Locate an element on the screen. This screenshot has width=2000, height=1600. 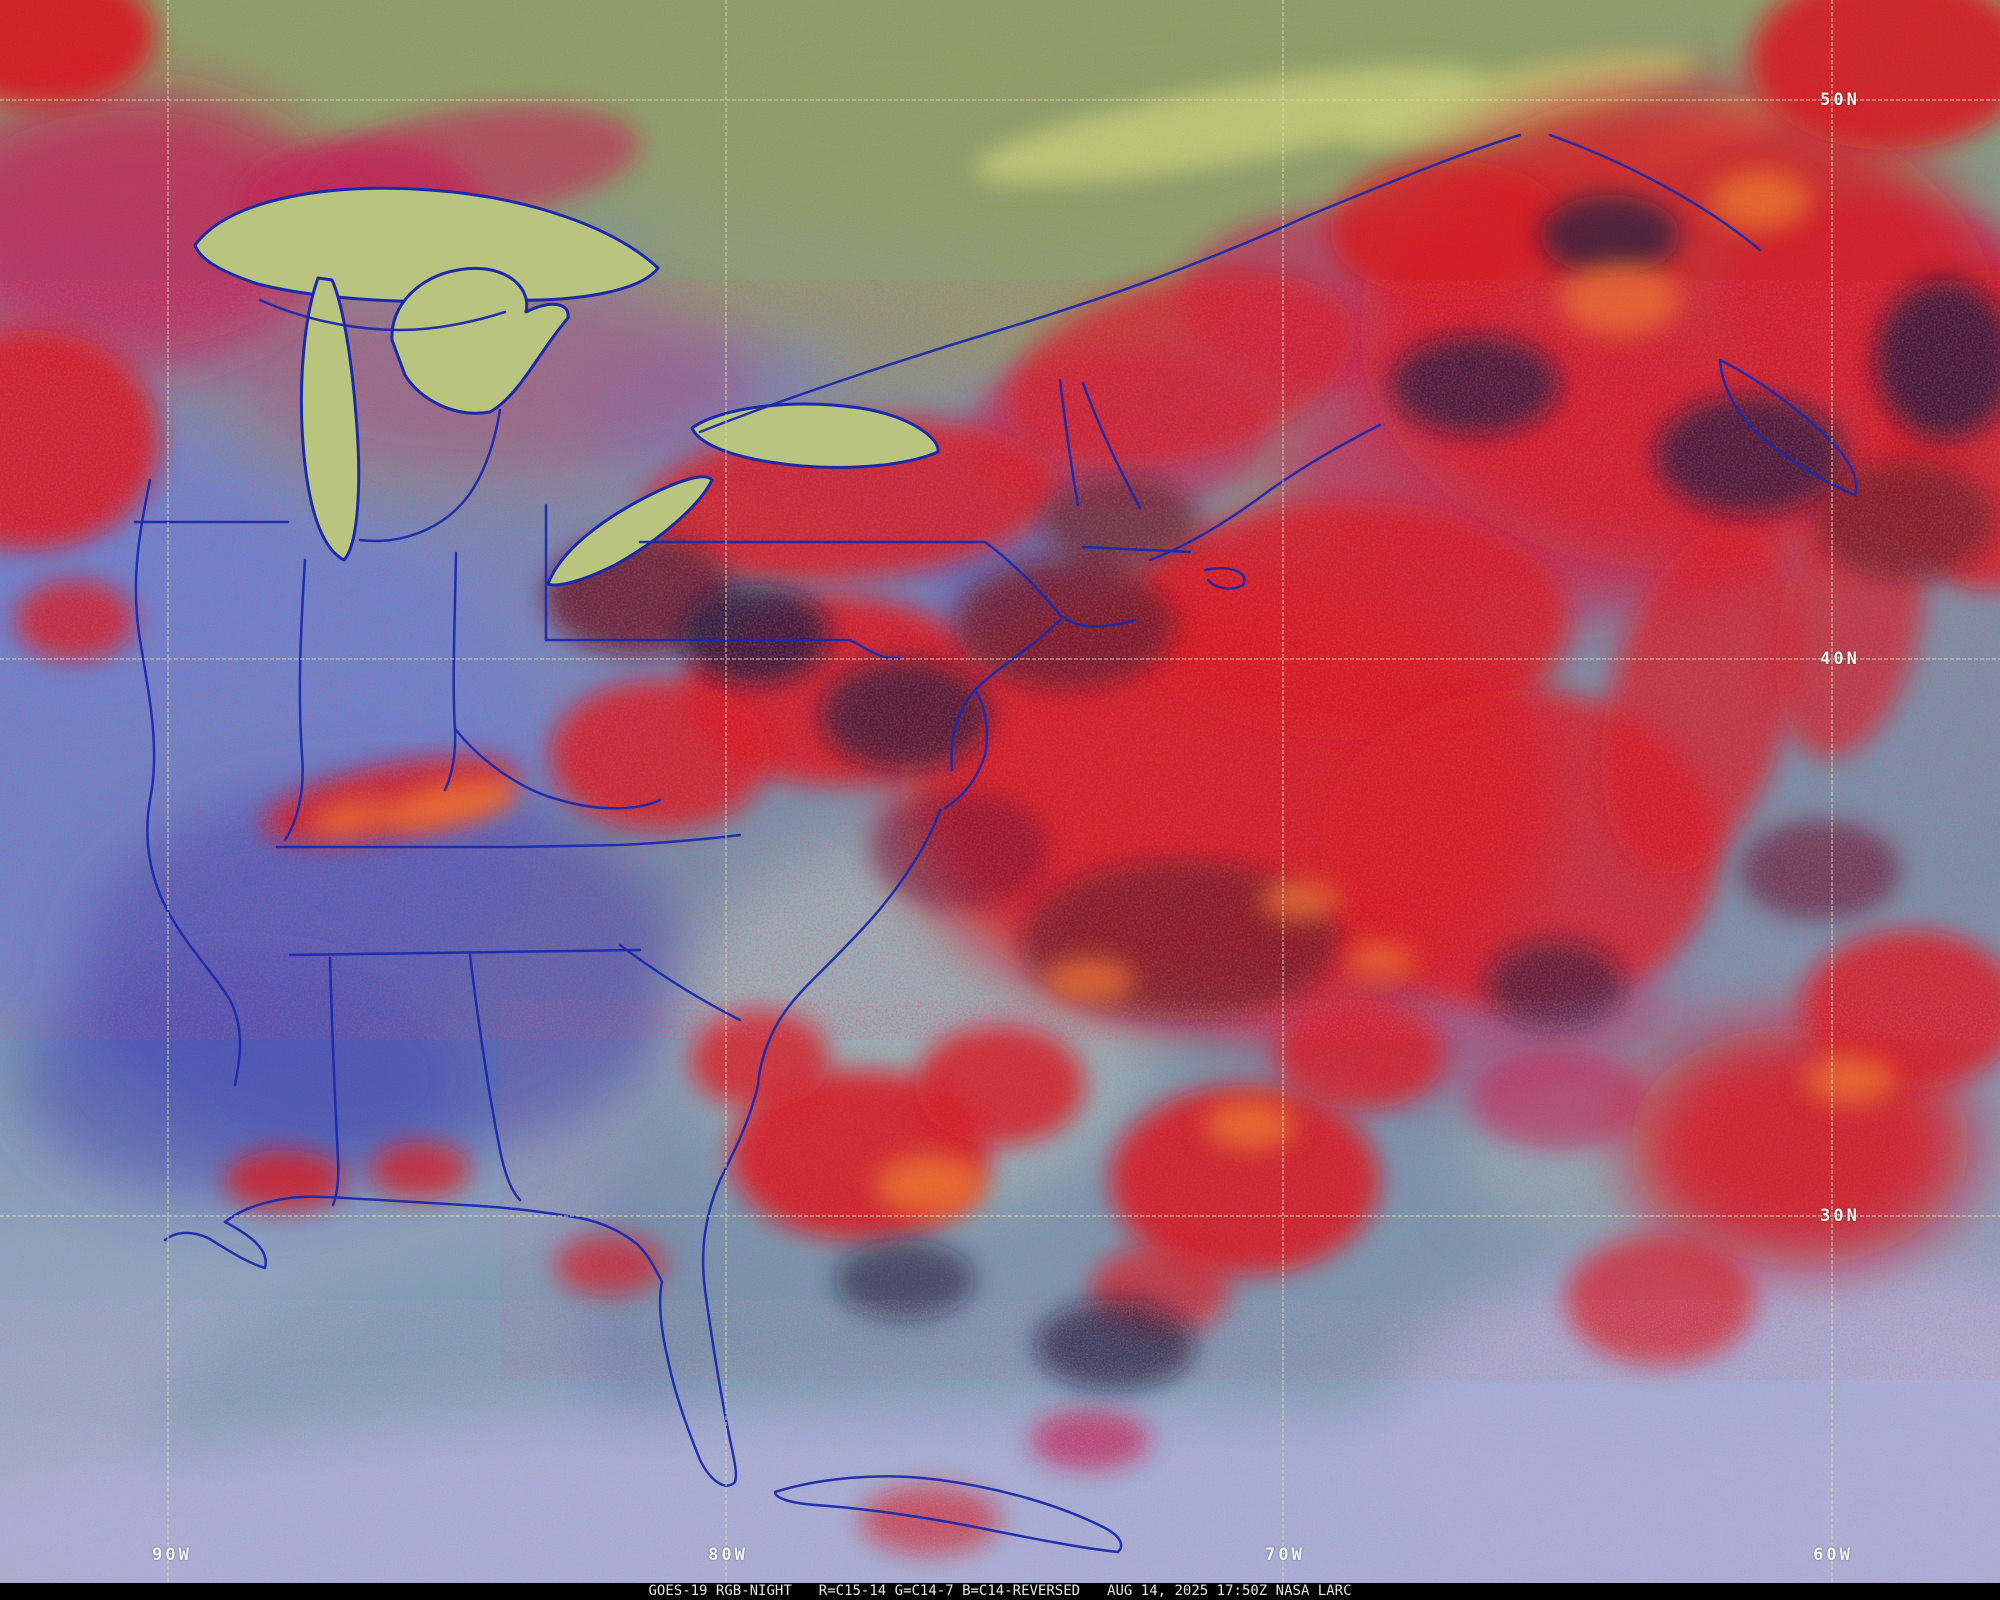
cuba-outline is located at coordinates (948, 1514).